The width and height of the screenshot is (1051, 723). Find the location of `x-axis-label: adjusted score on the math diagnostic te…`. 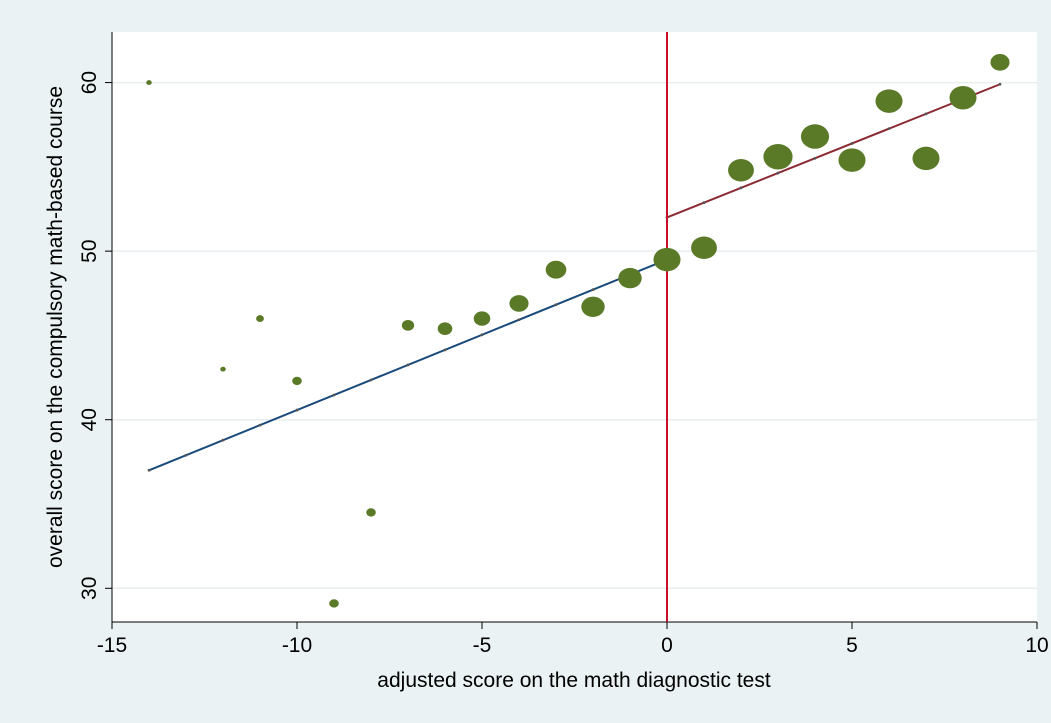

x-axis-label: adjusted score on the math diagnostic te… is located at coordinates (574, 680).